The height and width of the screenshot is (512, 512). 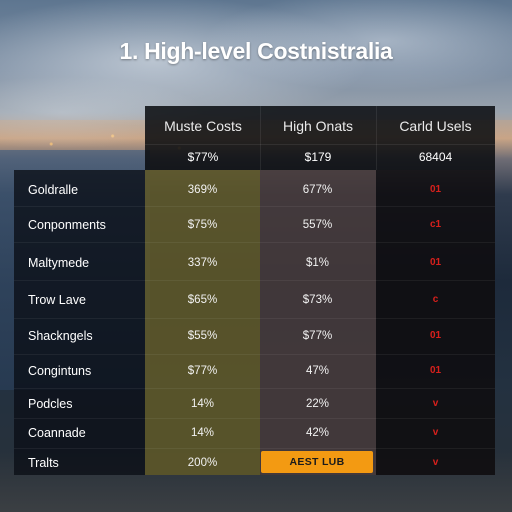 I want to click on row-label: Conponments, so click(x=67, y=225).